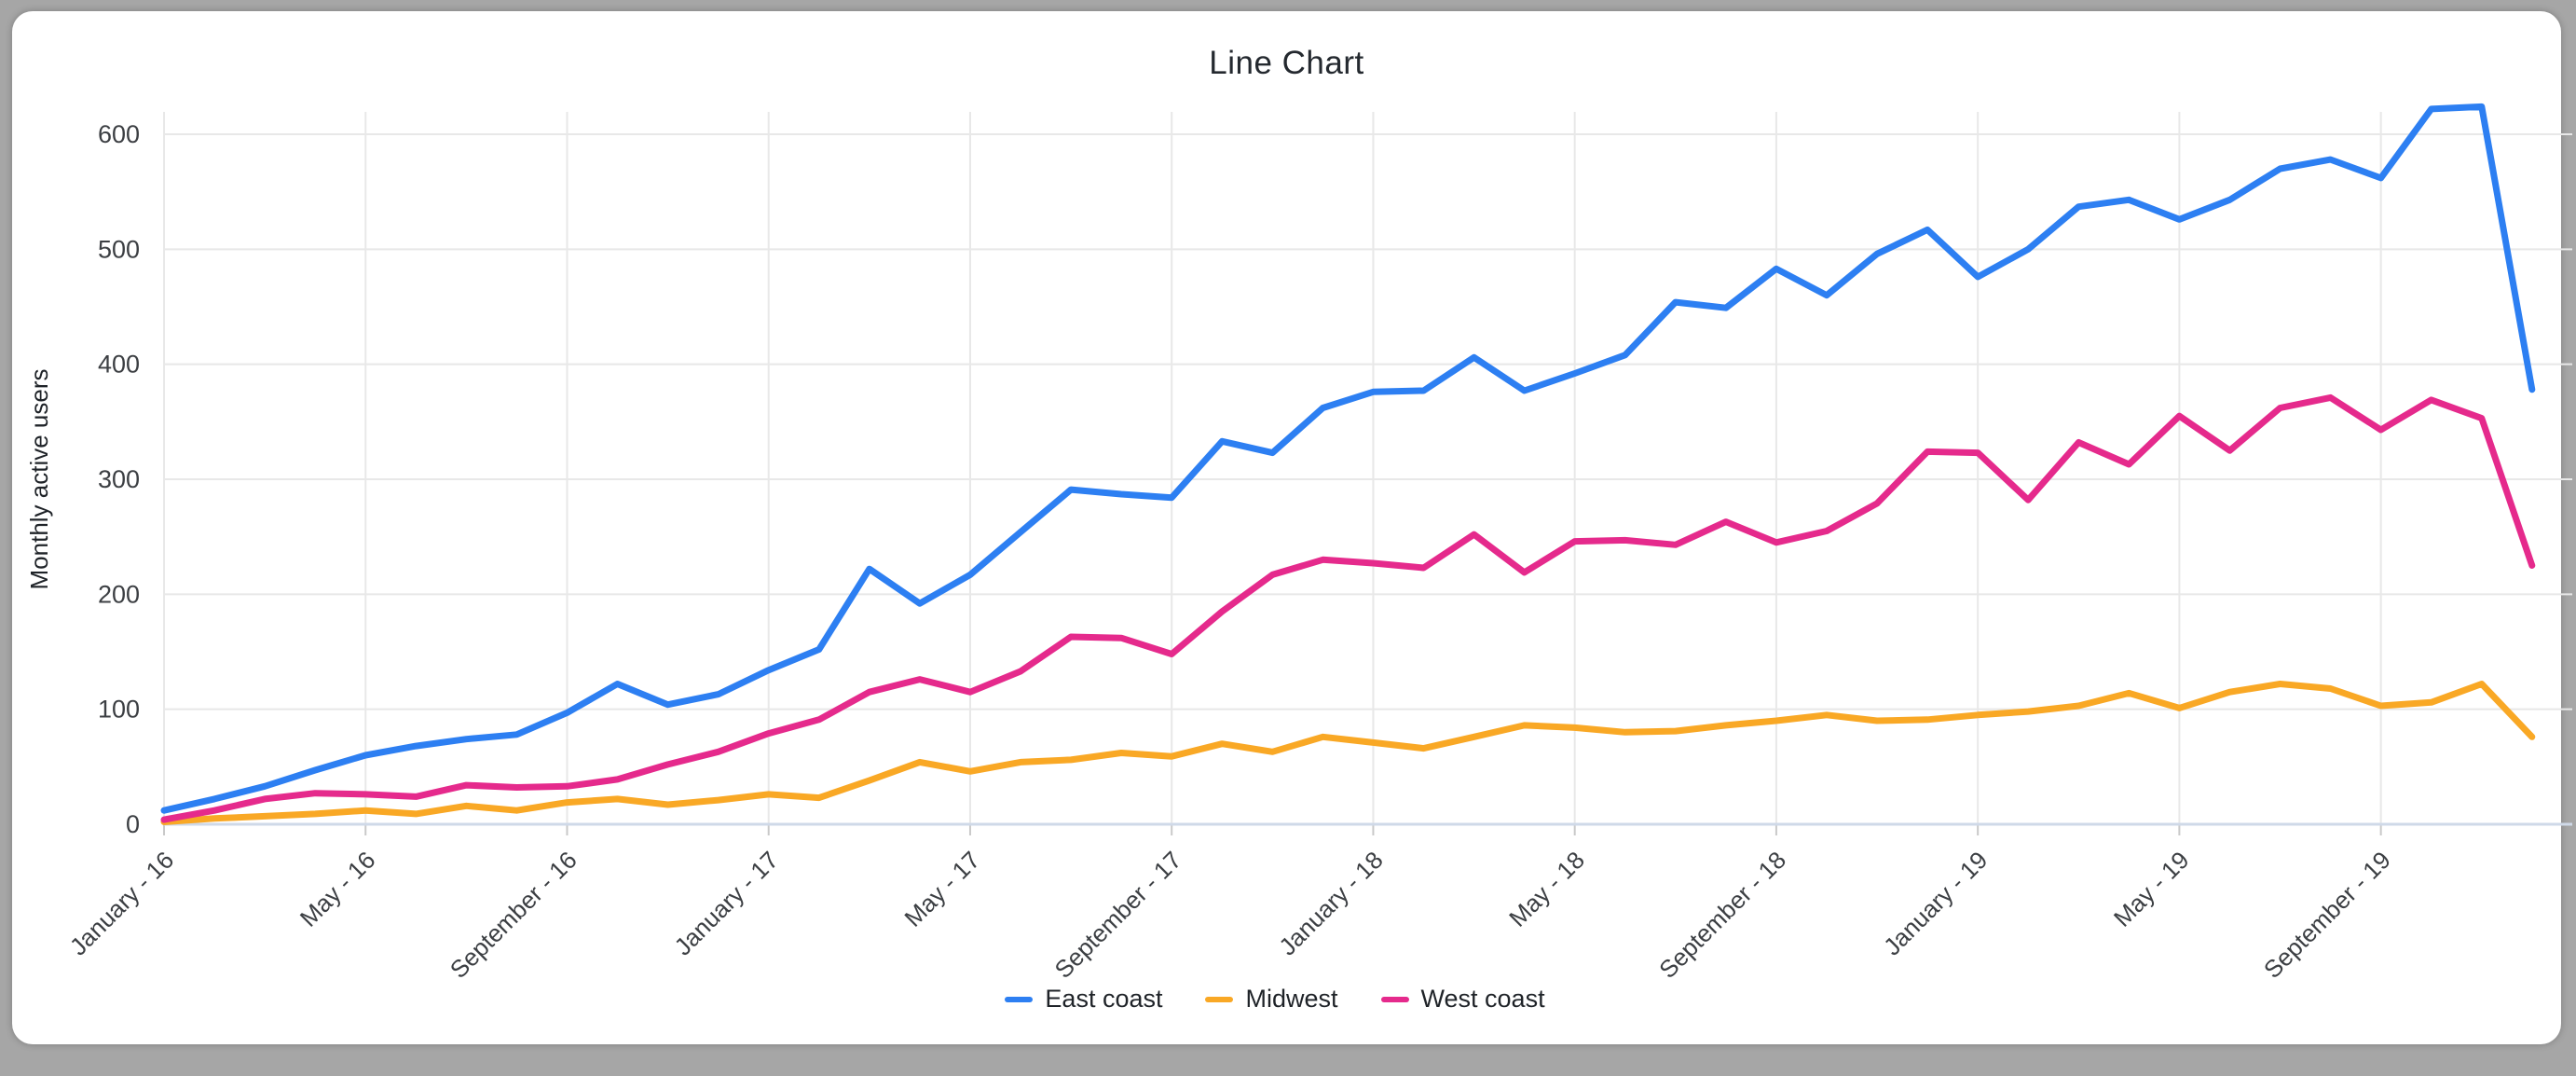 This screenshot has height=1076, width=2576. Describe the element at coordinates (1291, 999) in the screenshot. I see `legend-label: Midwest` at that location.